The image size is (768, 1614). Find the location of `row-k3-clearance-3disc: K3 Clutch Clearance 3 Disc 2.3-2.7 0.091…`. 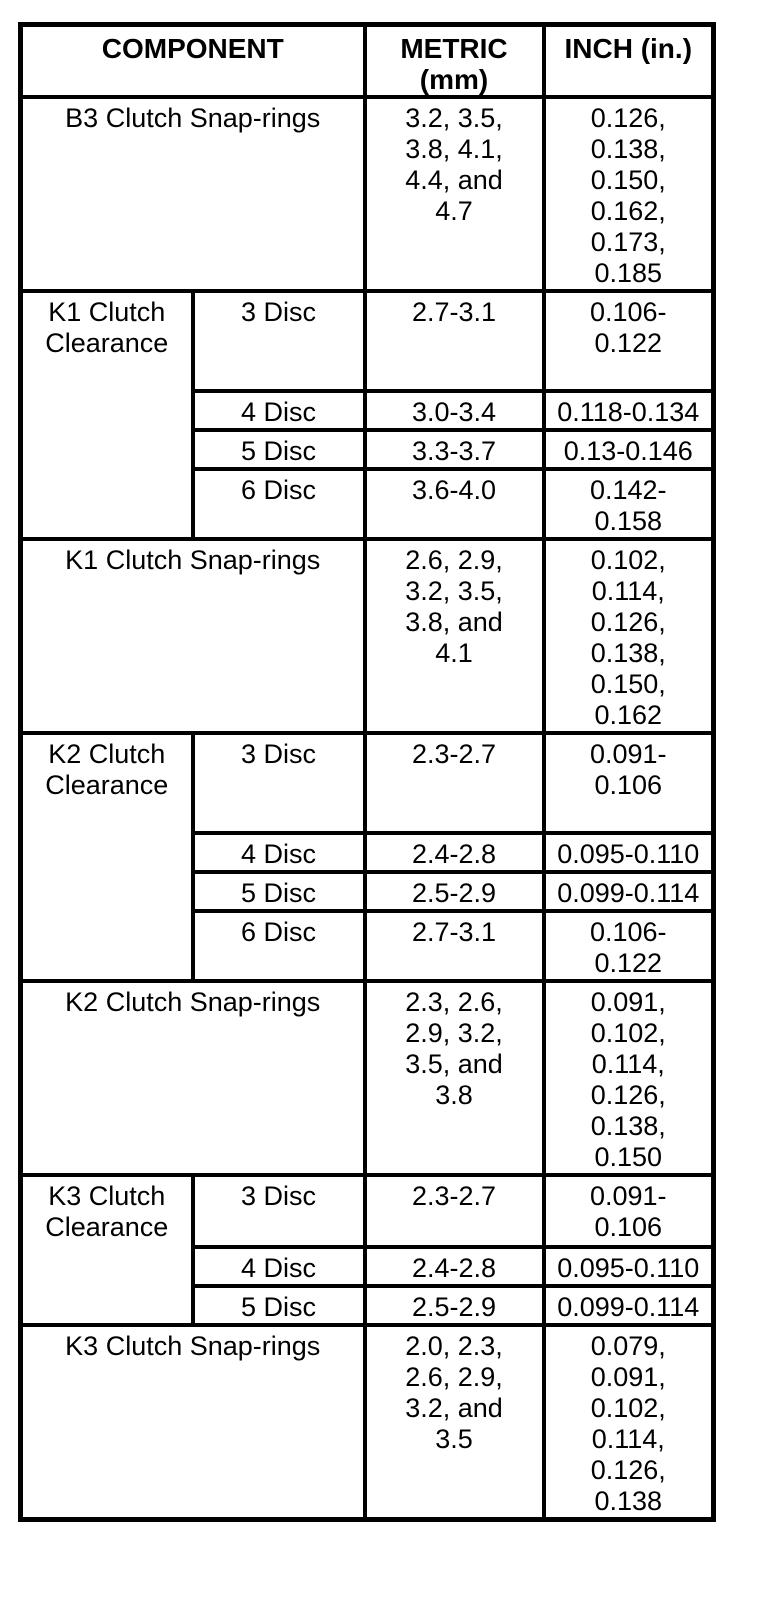

row-k3-clearance-3disc: K3 Clutch Clearance 3 Disc 2.3-2.7 0.091… is located at coordinates (367, 1250).